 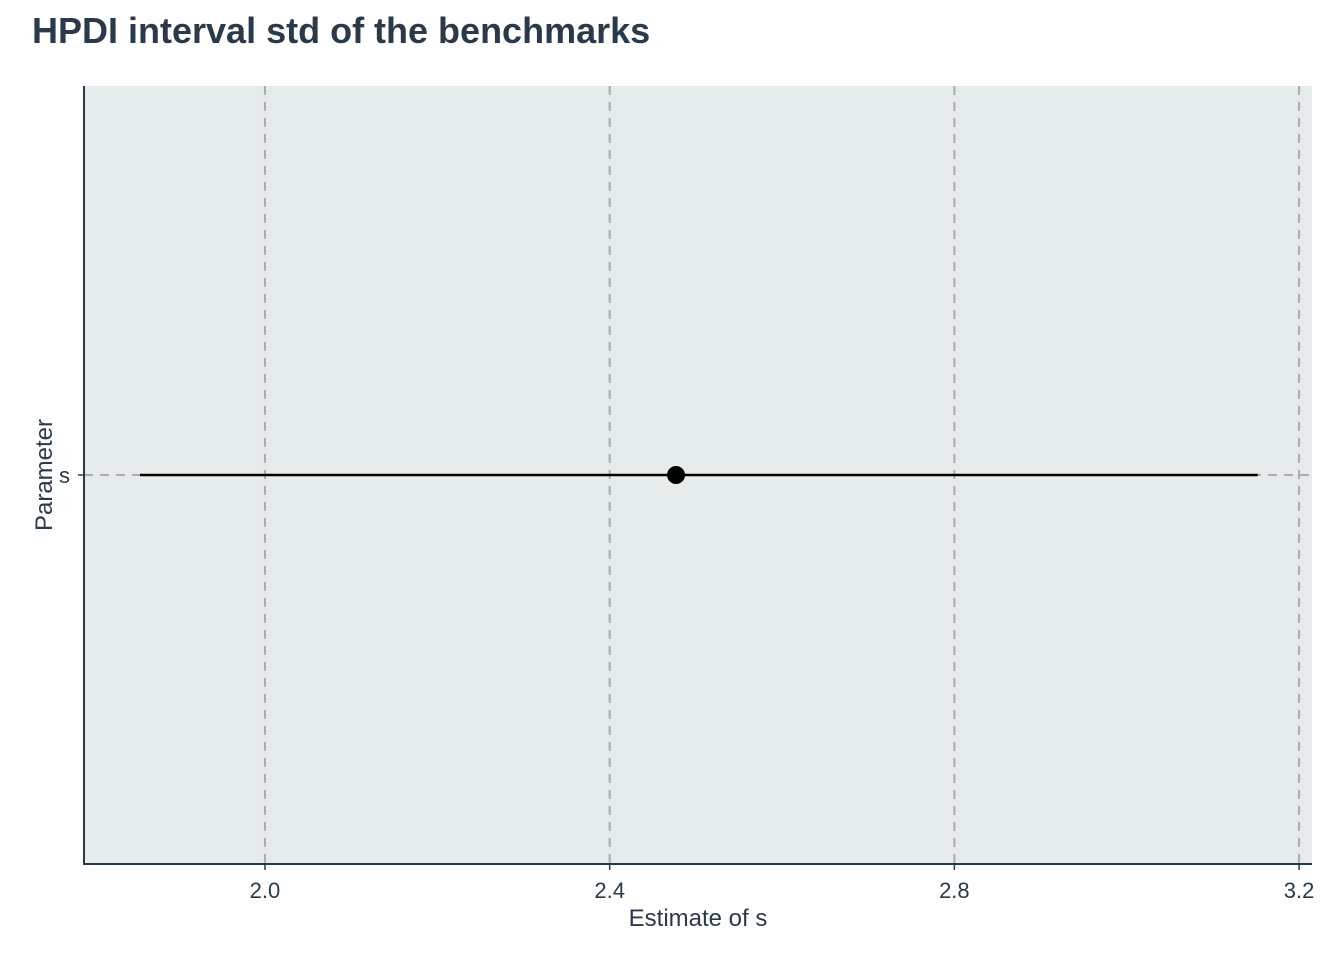 What do you see at coordinates (699, 475) in the screenshot?
I see `data-marks` at bounding box center [699, 475].